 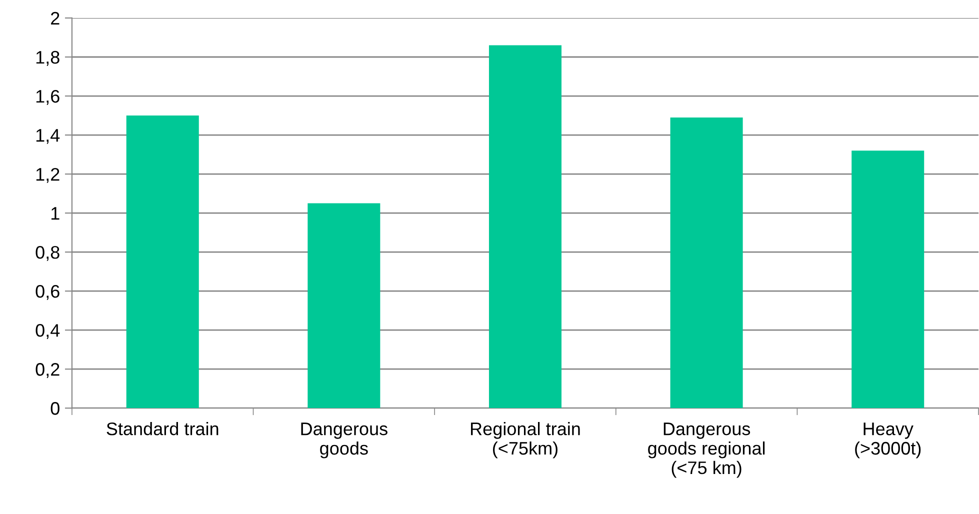 I want to click on x-tick-label: Dangerous goods, so click(x=344, y=440).